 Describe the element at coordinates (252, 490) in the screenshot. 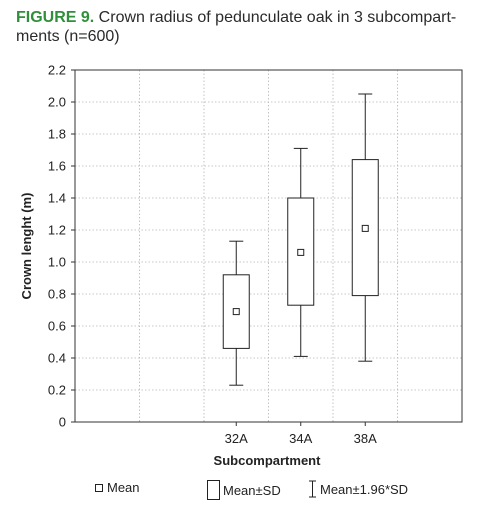

I see `legend-sd-label: Mean±SD` at that location.